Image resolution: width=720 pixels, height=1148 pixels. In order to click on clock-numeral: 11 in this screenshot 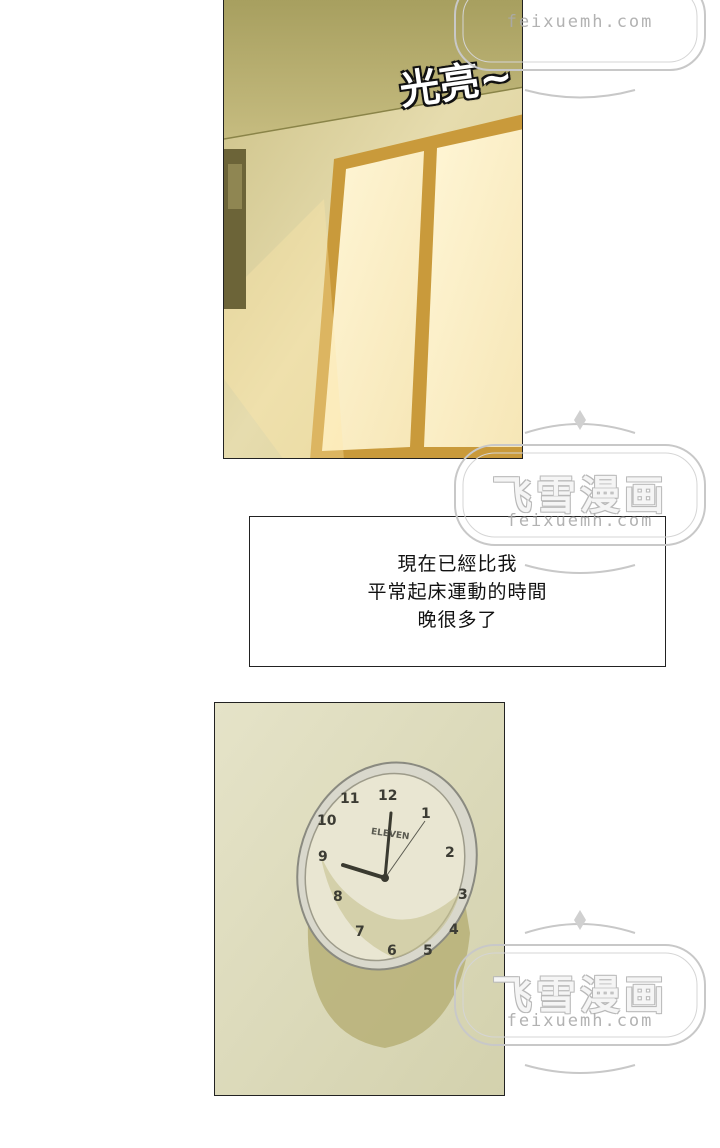, I will do `click(349, 799)`.